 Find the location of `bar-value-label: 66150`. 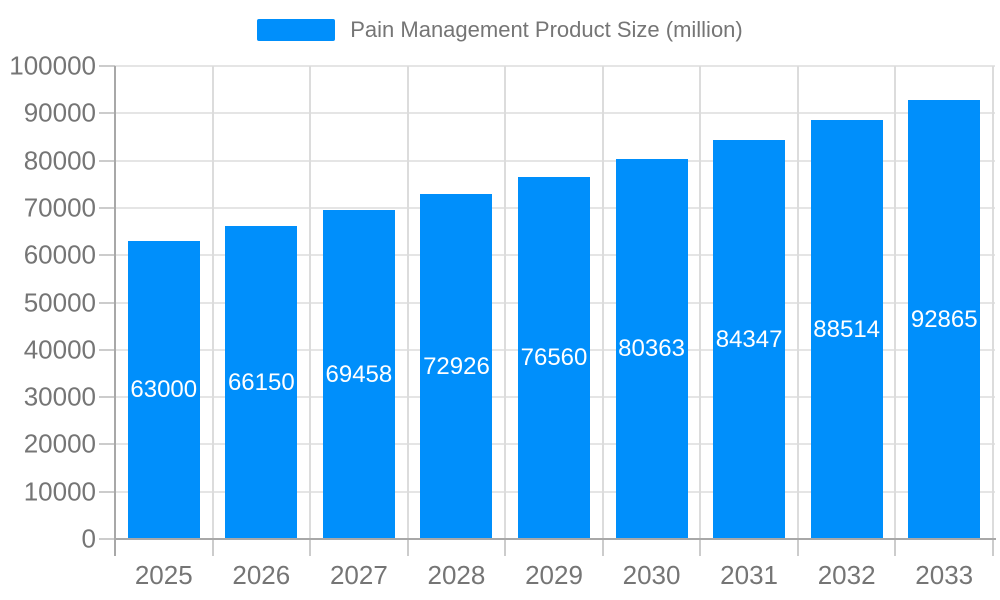

bar-value-label: 66150 is located at coordinates (261, 382).